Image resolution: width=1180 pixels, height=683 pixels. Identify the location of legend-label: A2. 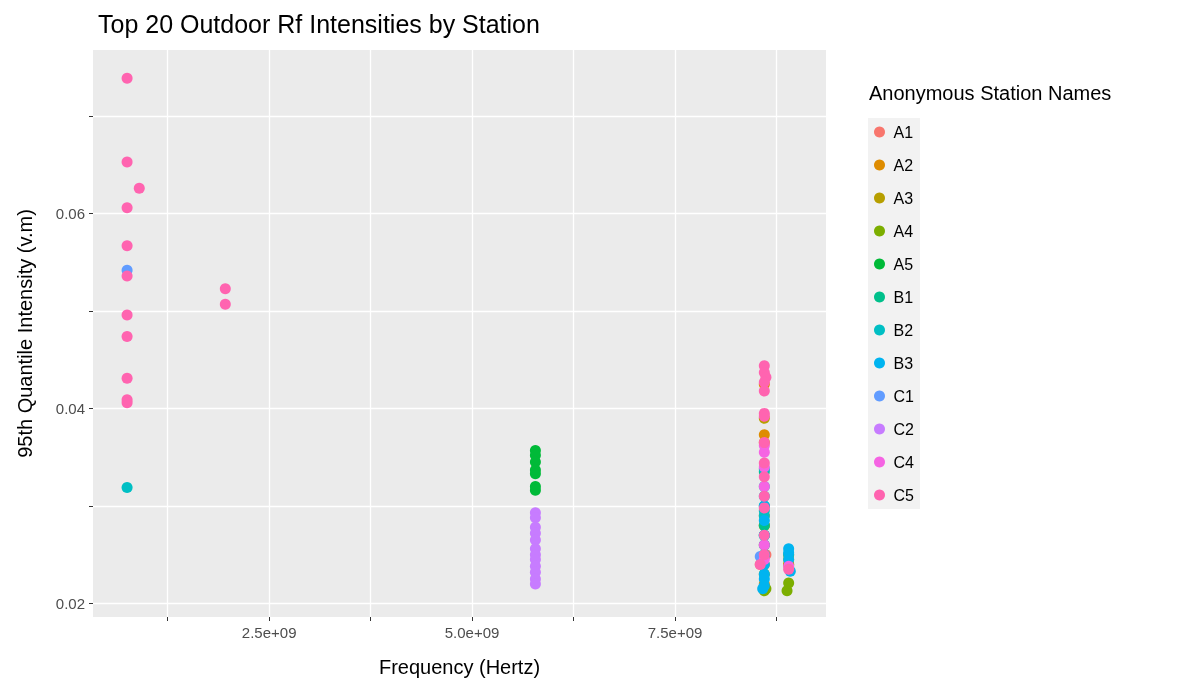
(903, 165).